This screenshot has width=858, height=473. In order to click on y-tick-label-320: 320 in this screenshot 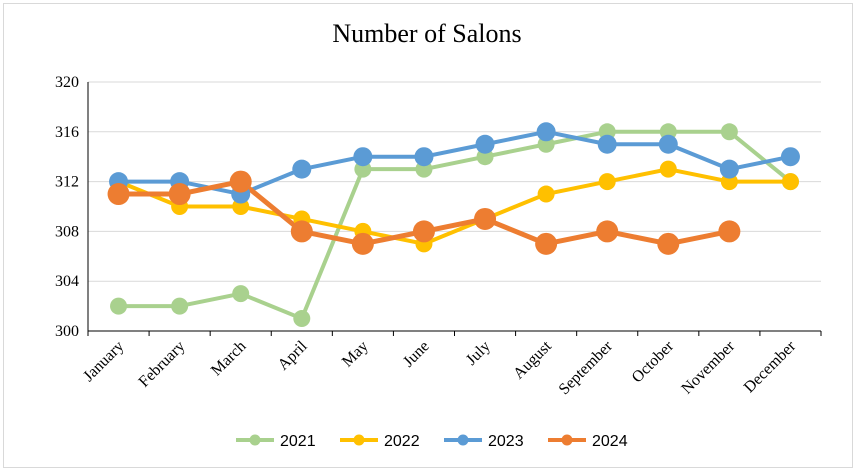, I will do `click(67, 82)`.